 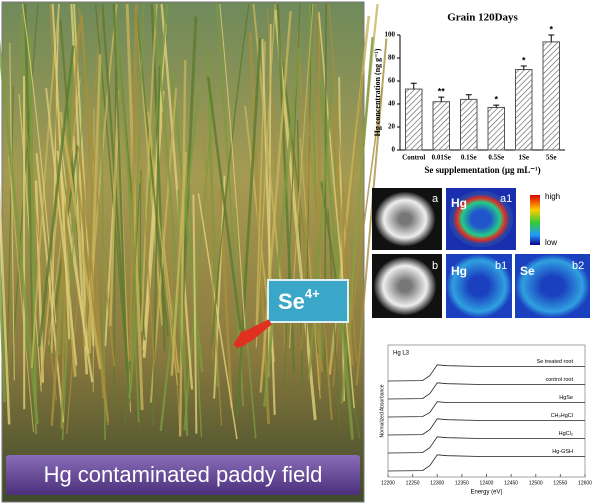 I want to click on x-tick-label: 0.5Se, so click(x=496, y=158).